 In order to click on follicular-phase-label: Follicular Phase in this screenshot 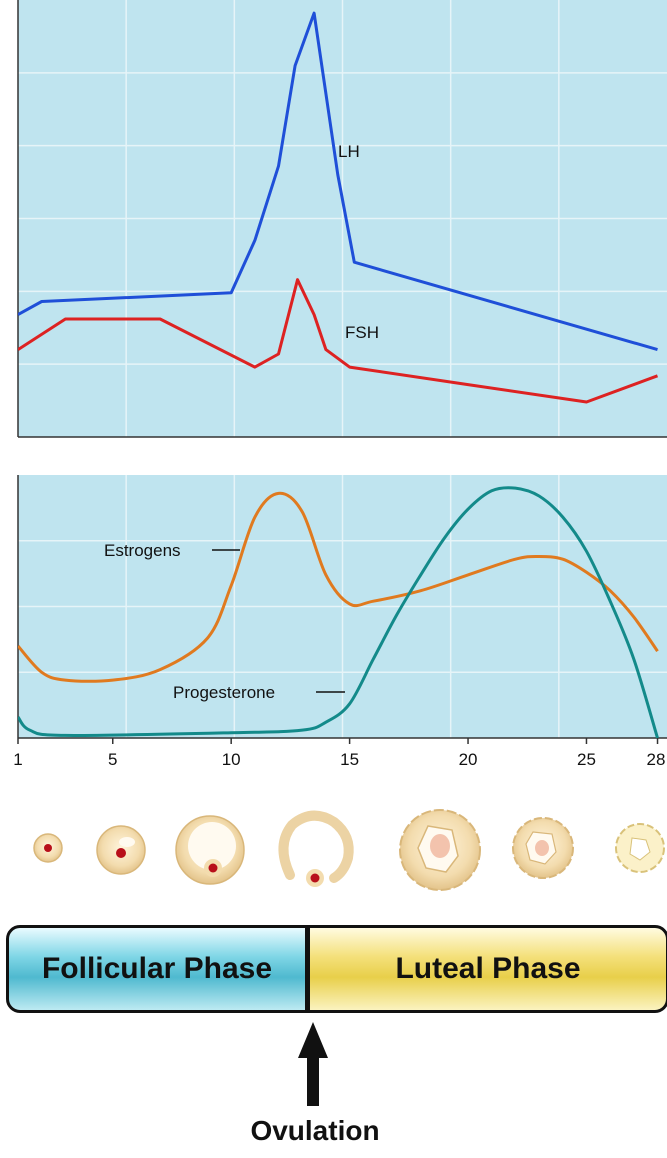, I will do `click(157, 968)`.